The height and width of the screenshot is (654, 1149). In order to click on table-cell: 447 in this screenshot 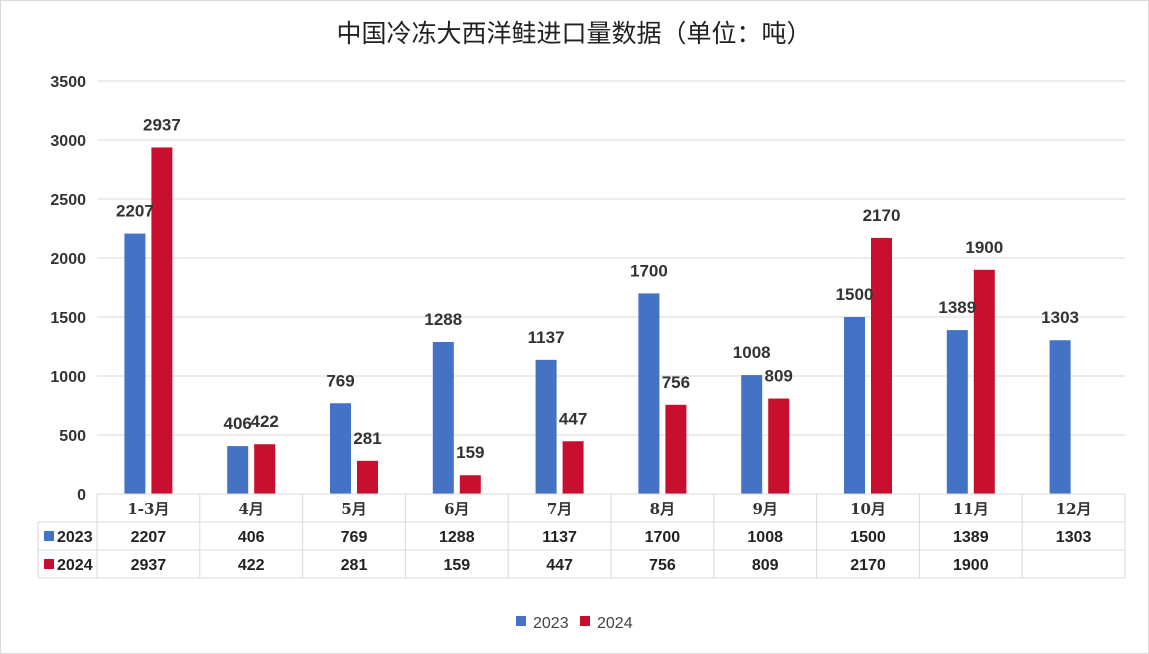, I will do `click(559, 565)`.